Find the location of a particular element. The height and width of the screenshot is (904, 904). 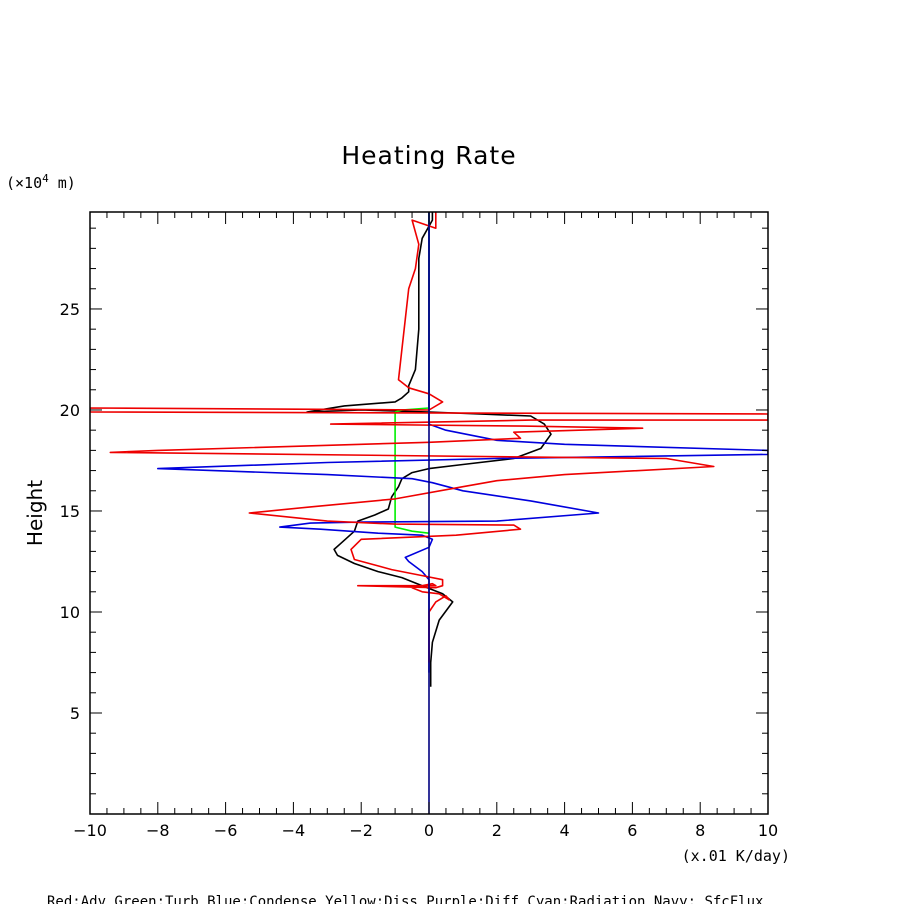

y-unit-suffix: m) is located at coordinates (62, 183).